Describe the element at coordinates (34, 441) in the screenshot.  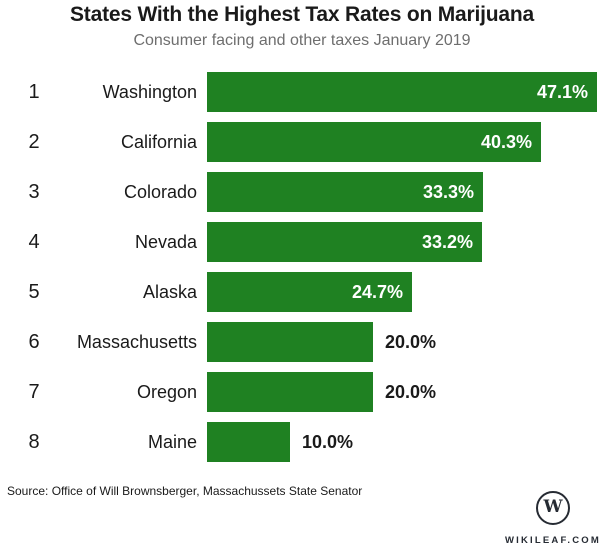
I see `rank-label: 8` at that location.